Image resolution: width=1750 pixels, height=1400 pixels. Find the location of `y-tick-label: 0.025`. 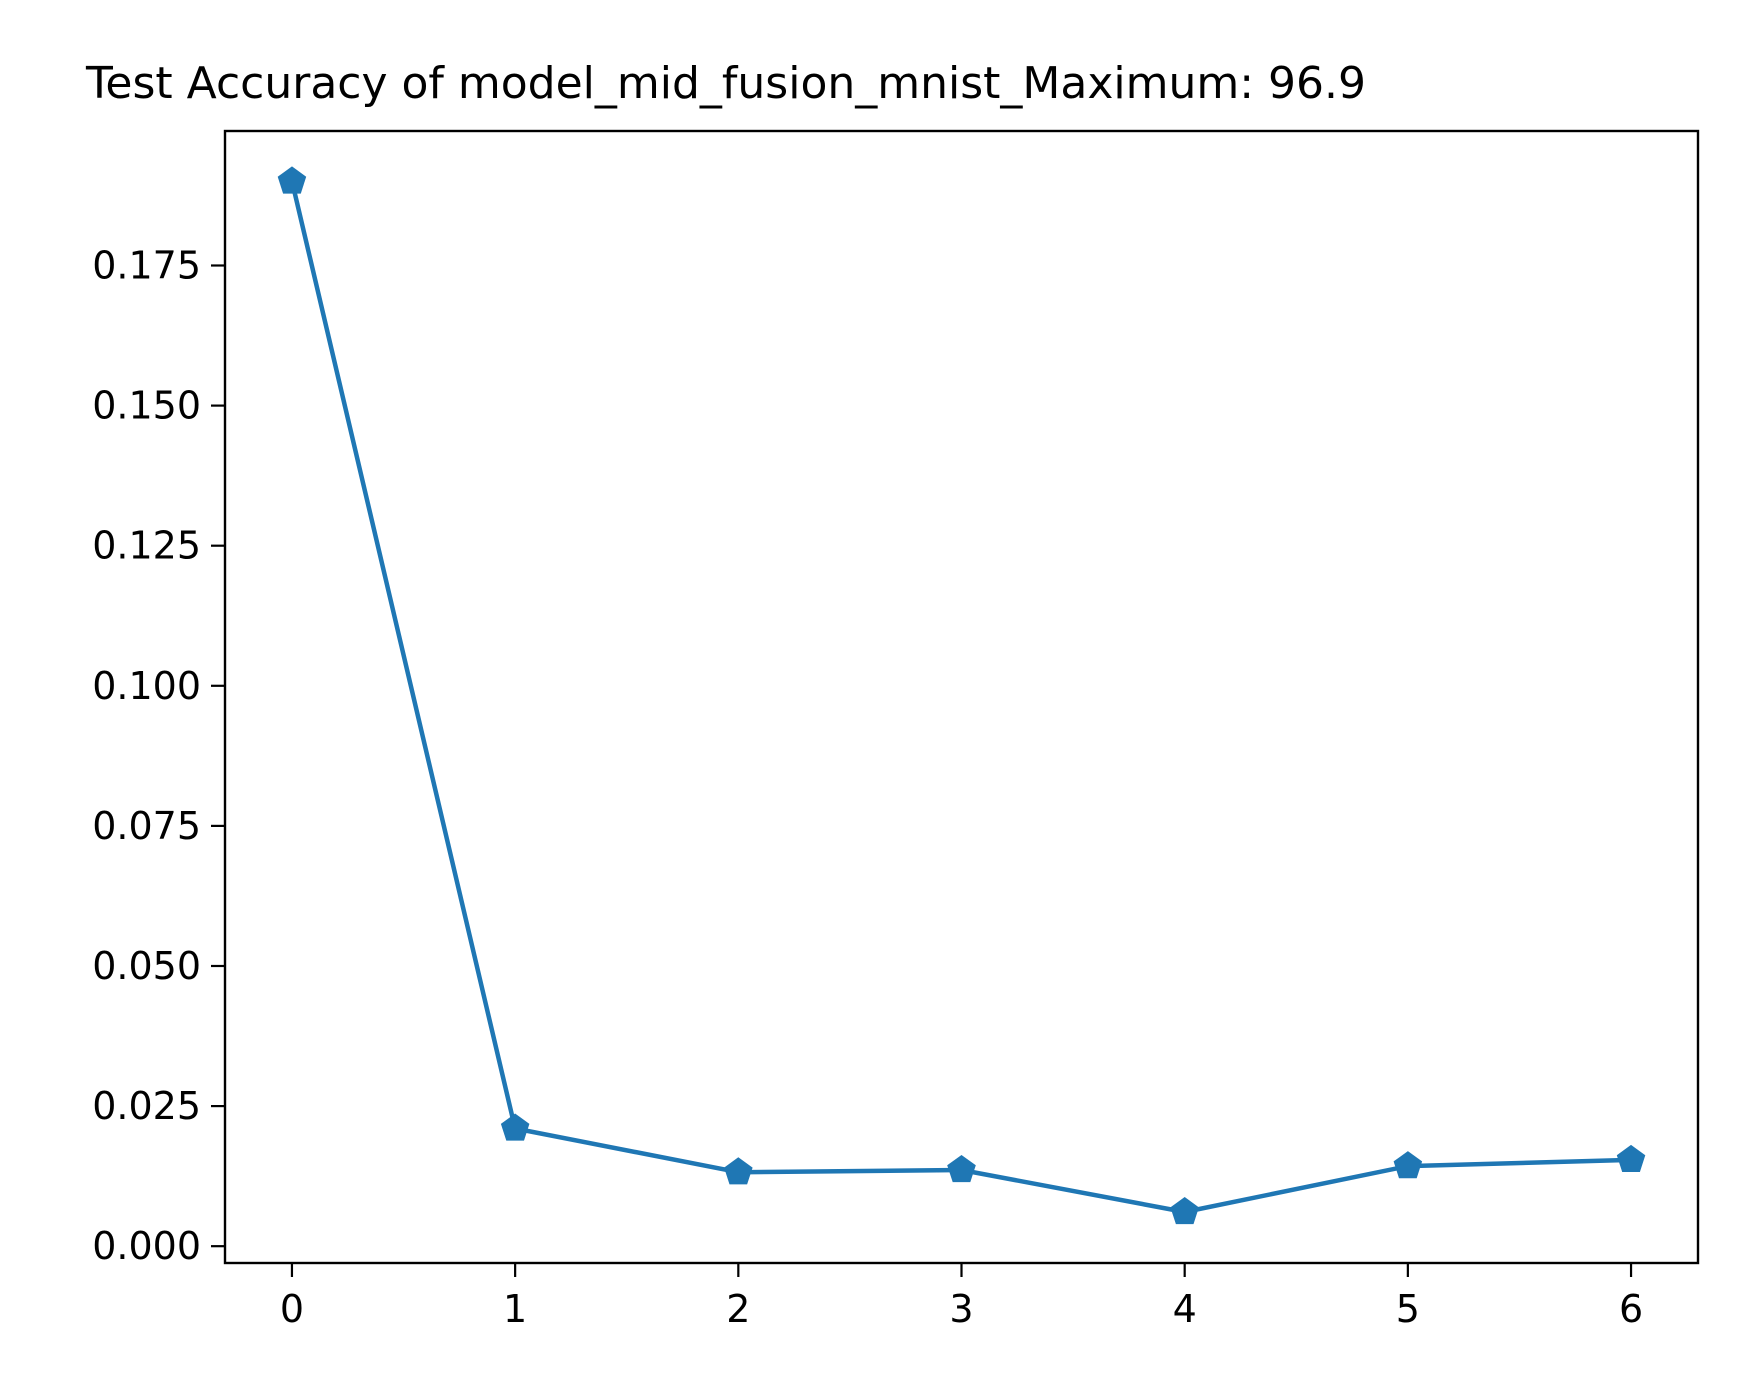

y-tick-label: 0.025 is located at coordinates (146, 1106).